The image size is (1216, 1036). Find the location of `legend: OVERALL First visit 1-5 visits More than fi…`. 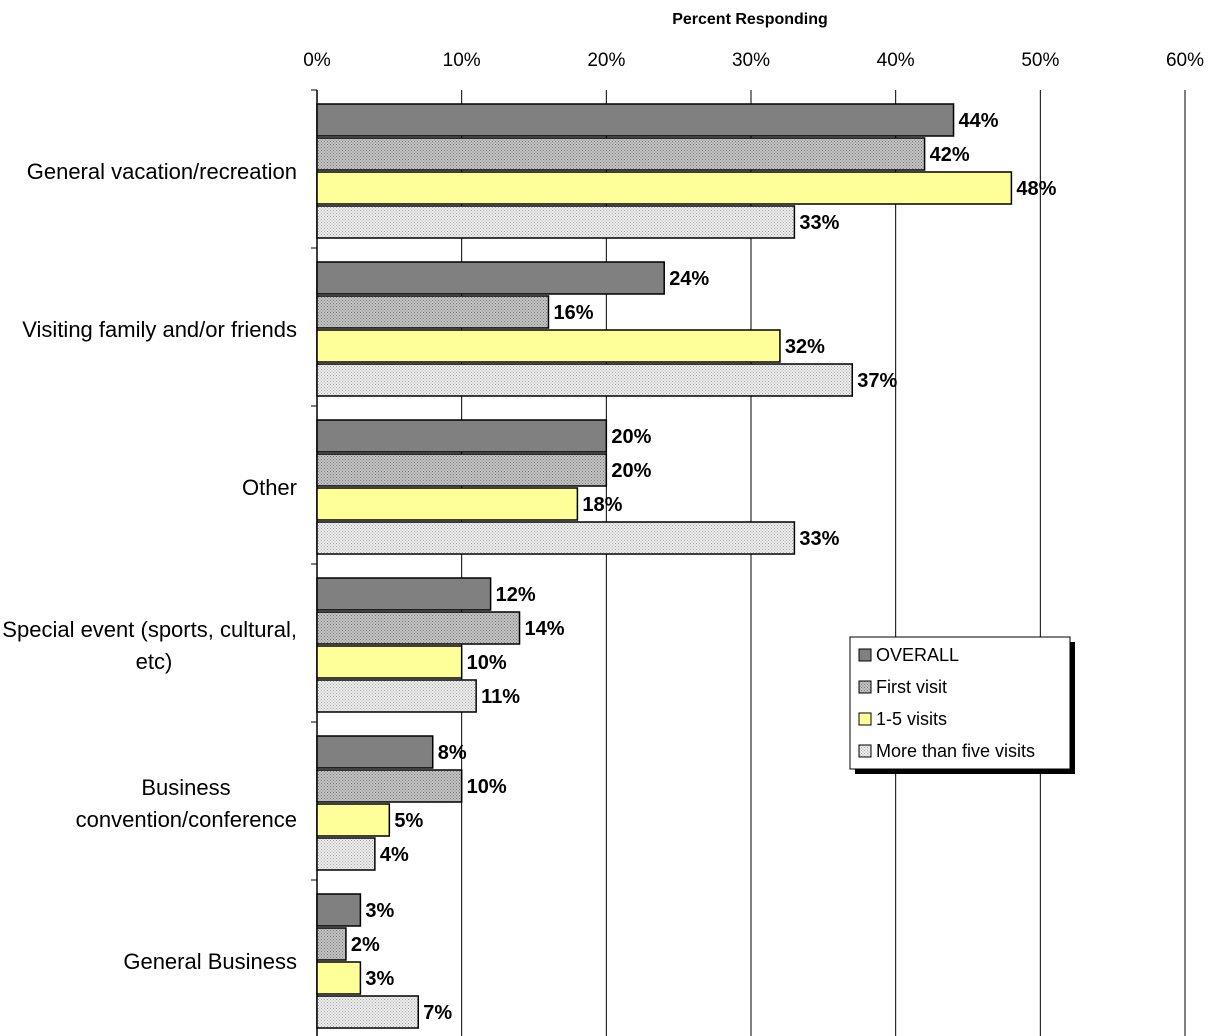

legend: OVERALL First visit 1-5 visits More than fi… is located at coordinates (962, 705).